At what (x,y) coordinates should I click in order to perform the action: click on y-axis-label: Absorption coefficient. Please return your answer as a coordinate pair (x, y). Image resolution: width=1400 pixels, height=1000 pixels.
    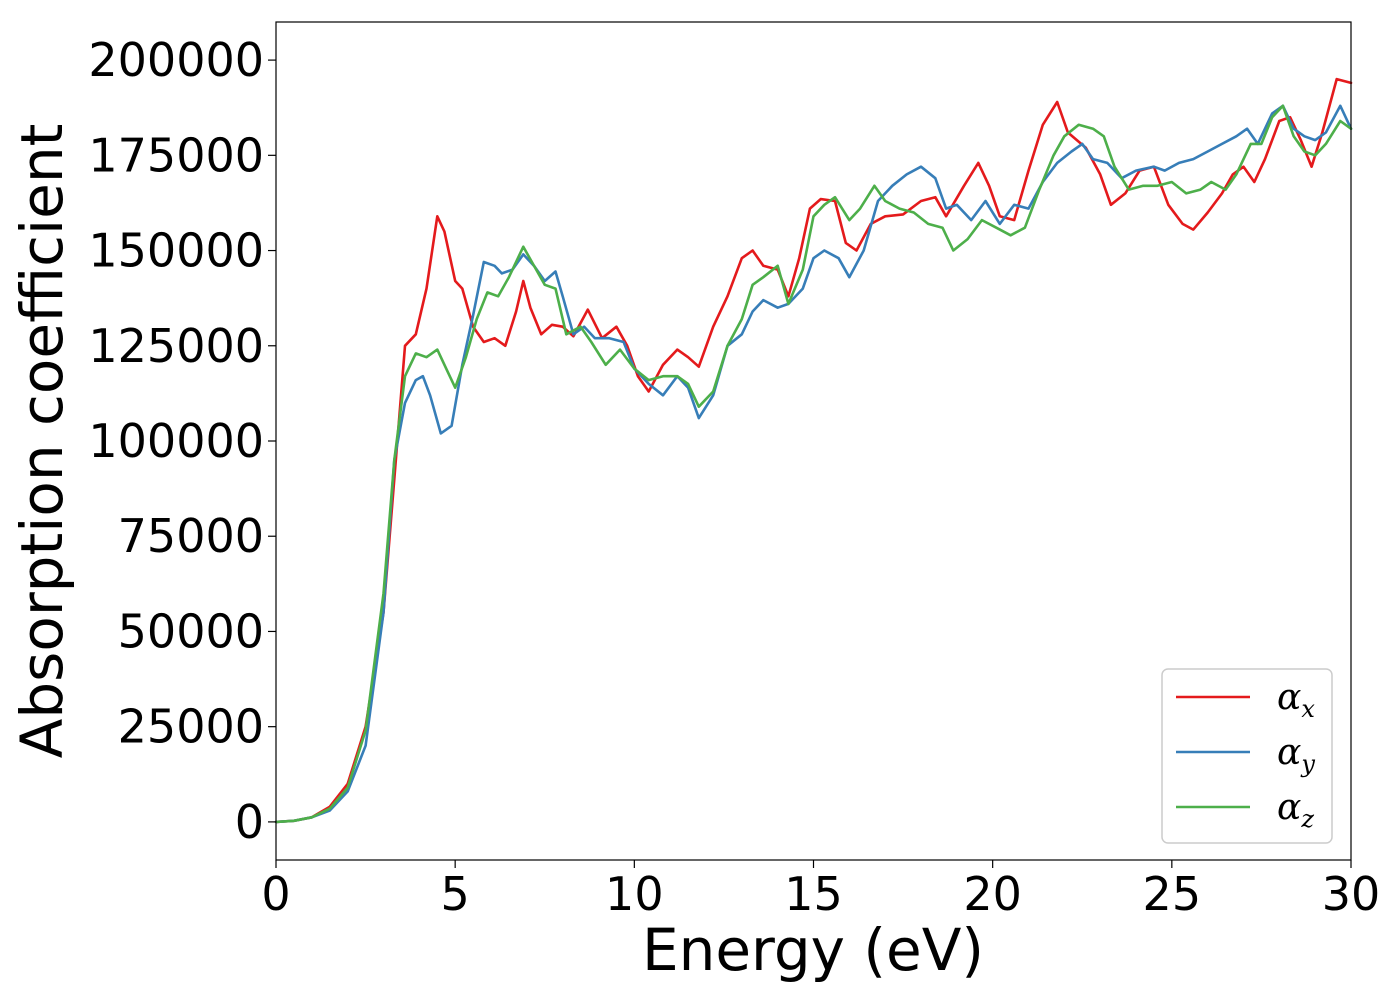
    Looking at the image, I should click on (42, 441).